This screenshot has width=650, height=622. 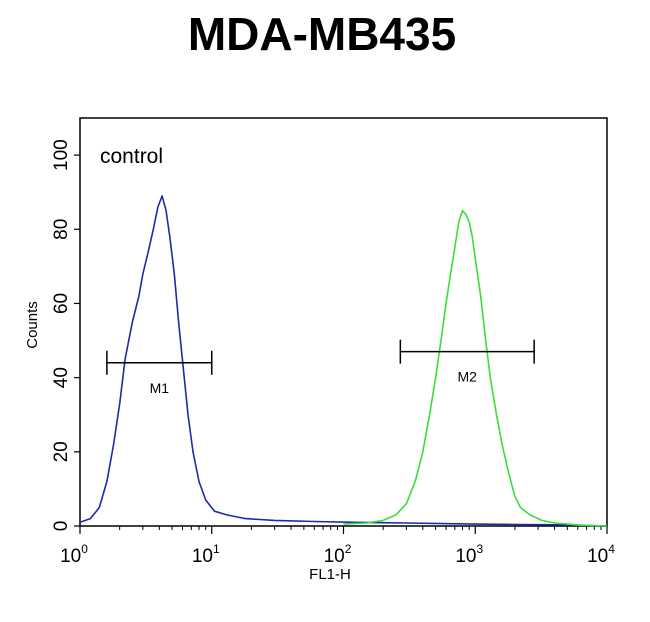 What do you see at coordinates (320, 367) in the screenshot?
I see `marker-layer: M1 M2` at bounding box center [320, 367].